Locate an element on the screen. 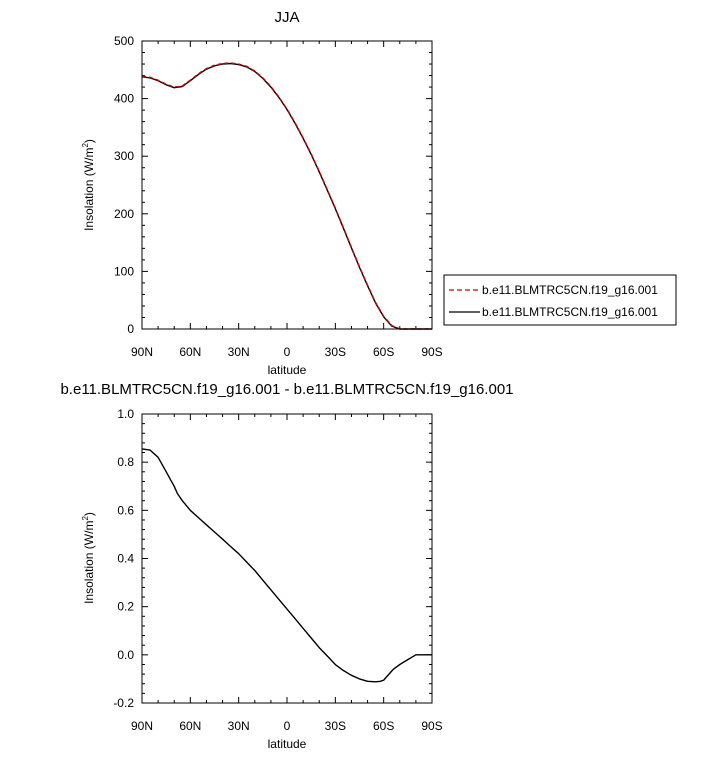  top-y-tick-label: 100 is located at coordinates (124, 271).